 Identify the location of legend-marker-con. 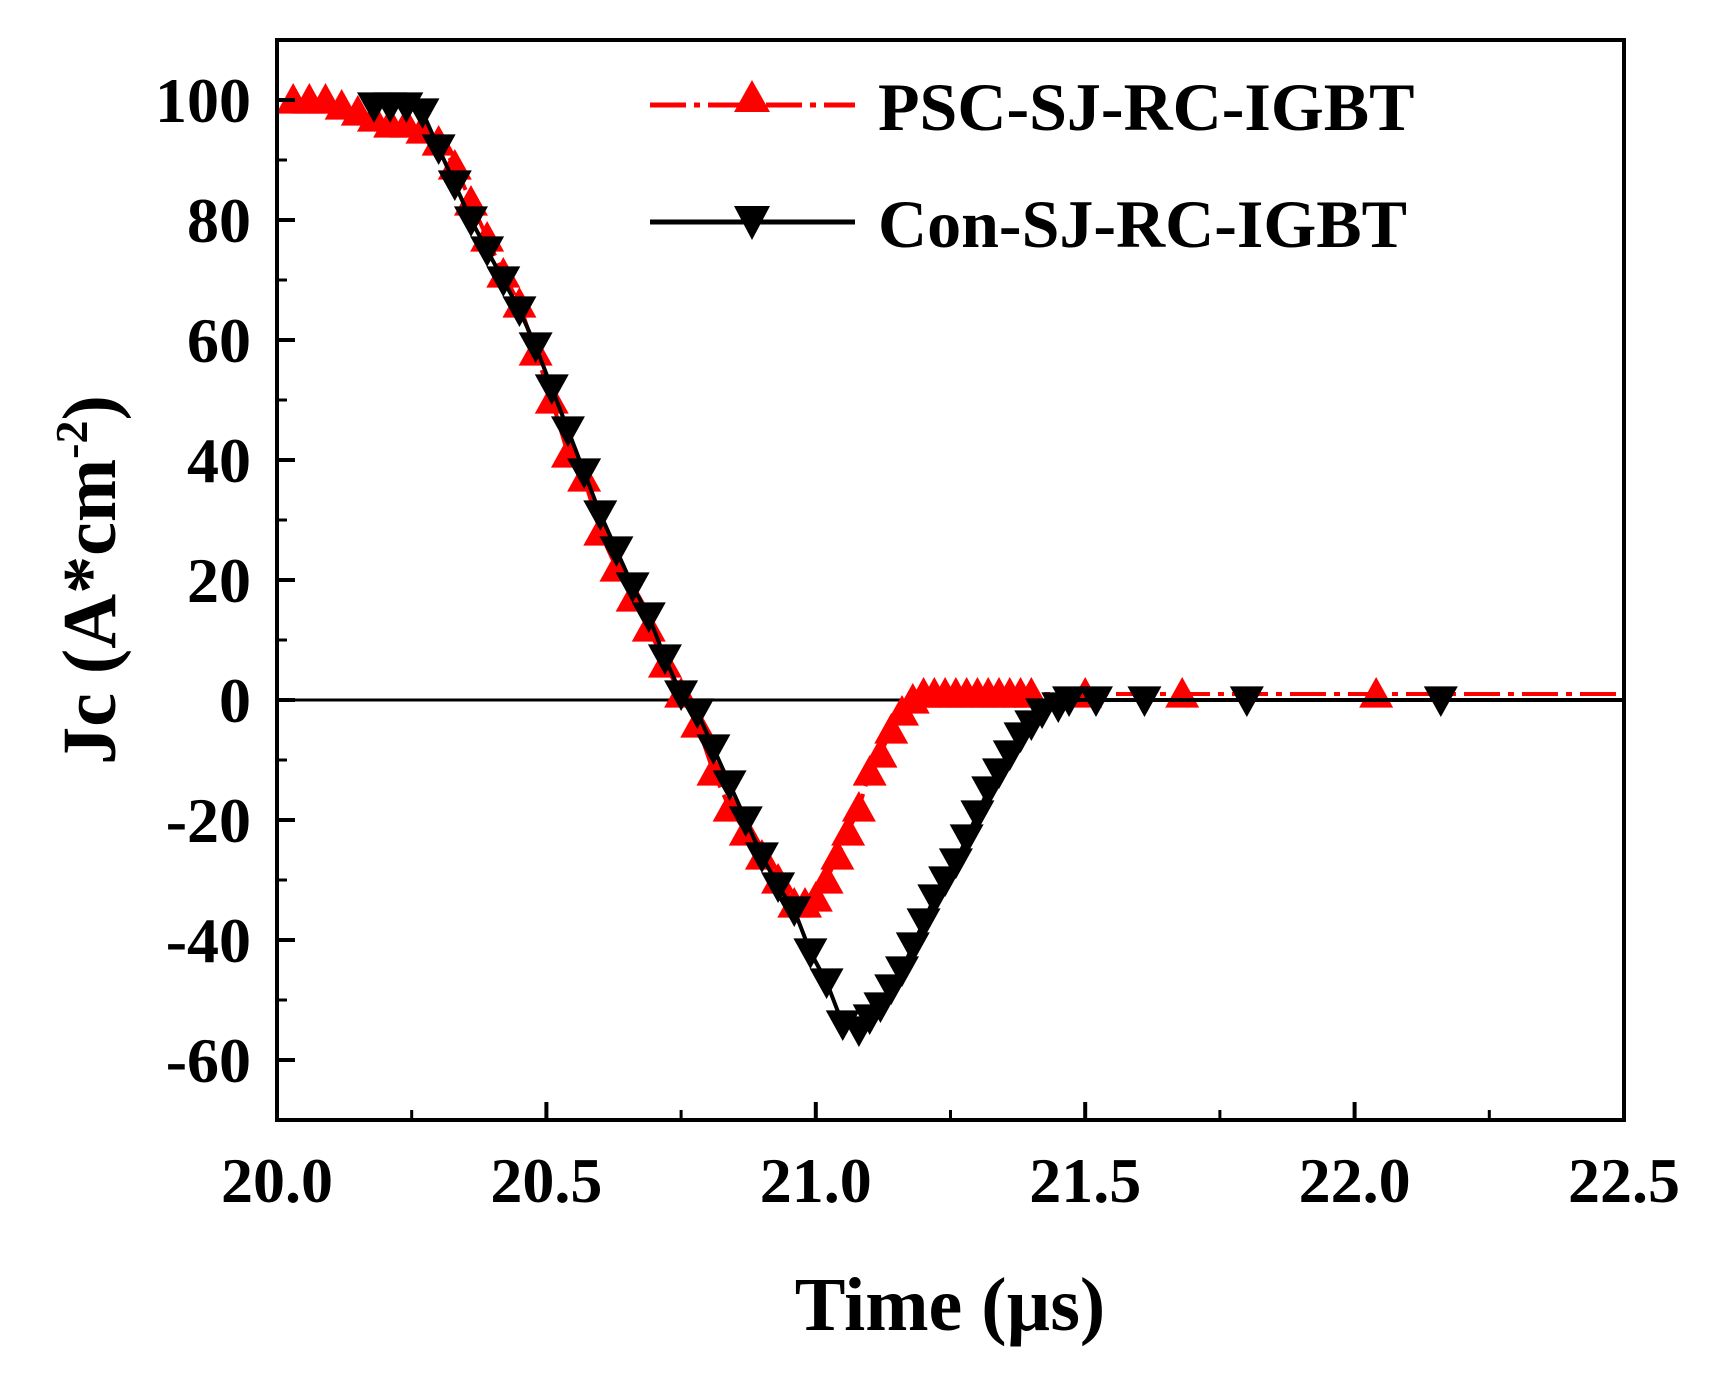
(752, 223).